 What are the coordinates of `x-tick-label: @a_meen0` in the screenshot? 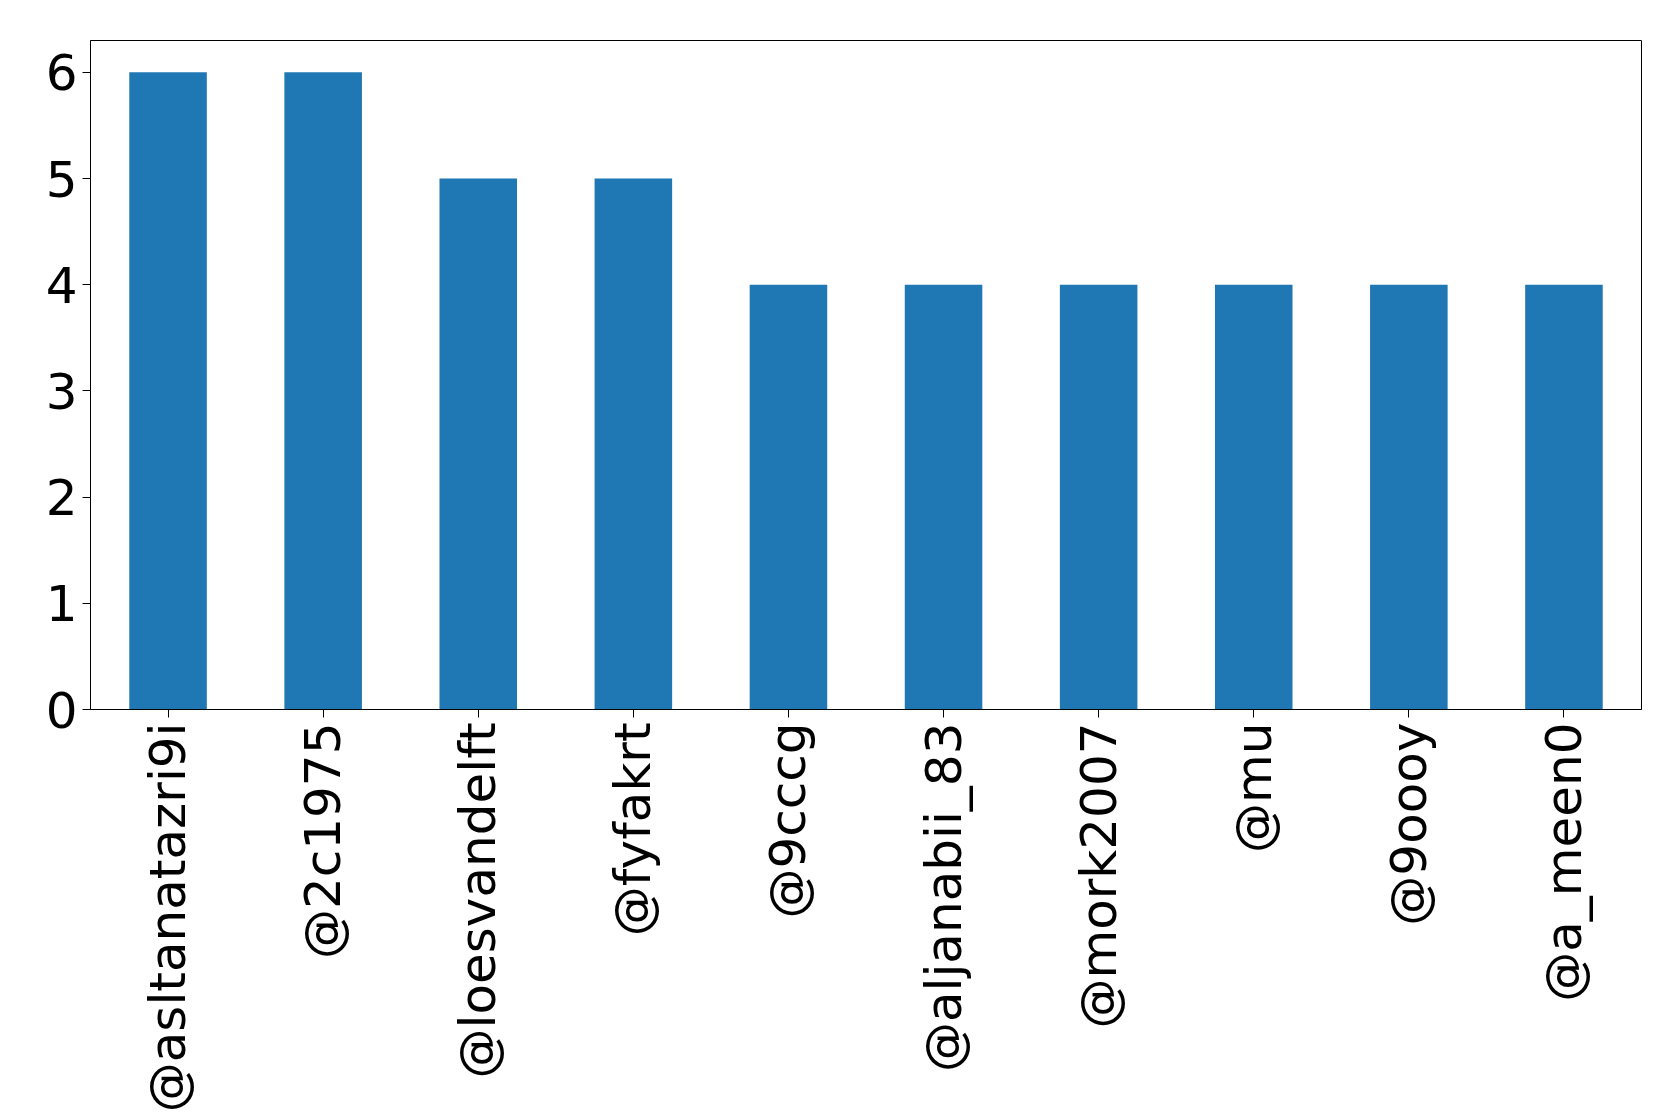 It's located at (1563, 862).